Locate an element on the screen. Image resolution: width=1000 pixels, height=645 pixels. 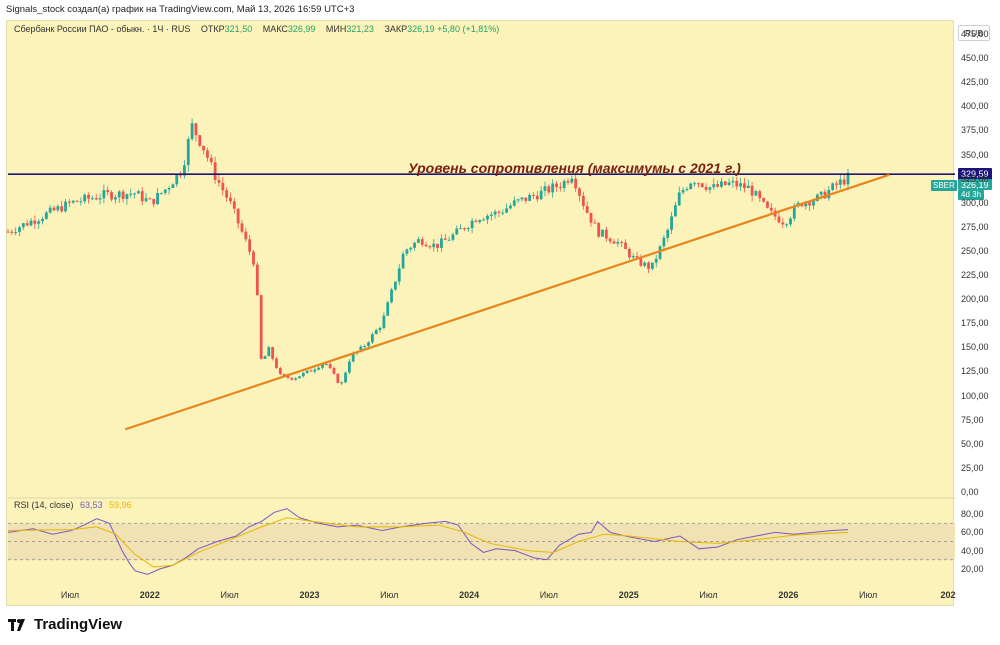
price-tick-label: 300,00 is located at coordinates (975, 202).